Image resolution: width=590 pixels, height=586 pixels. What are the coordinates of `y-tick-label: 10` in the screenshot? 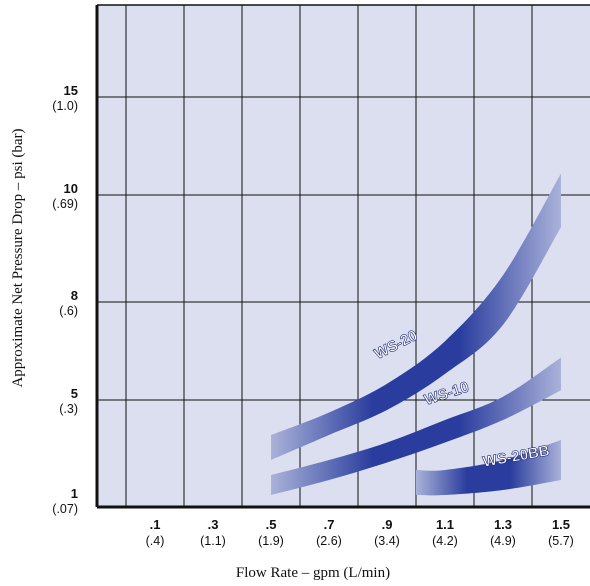 It's located at (71, 188).